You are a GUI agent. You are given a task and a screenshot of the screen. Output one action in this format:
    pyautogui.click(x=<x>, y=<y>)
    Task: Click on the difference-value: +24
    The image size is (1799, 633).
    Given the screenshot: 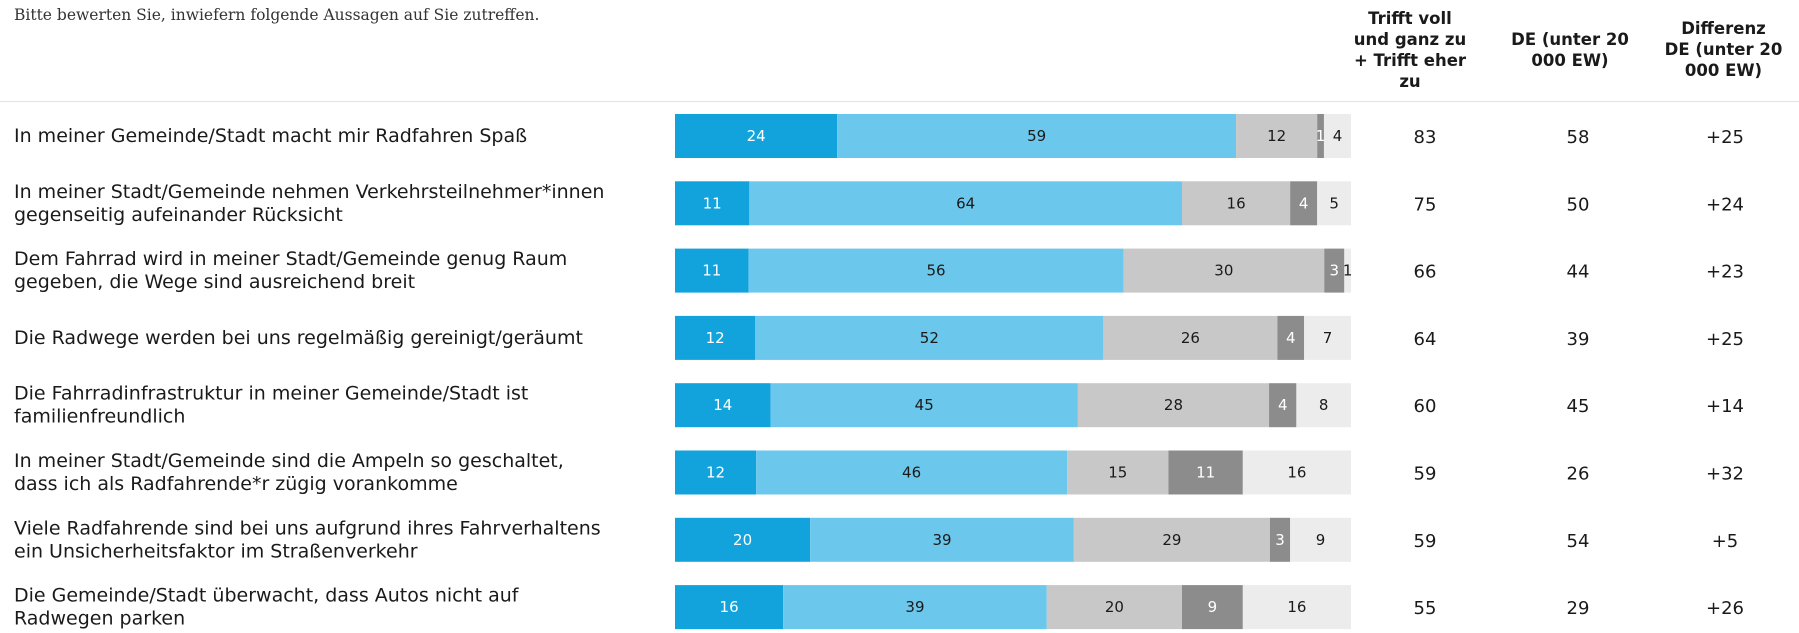 What is the action you would take?
    pyautogui.click(x=1725, y=204)
    